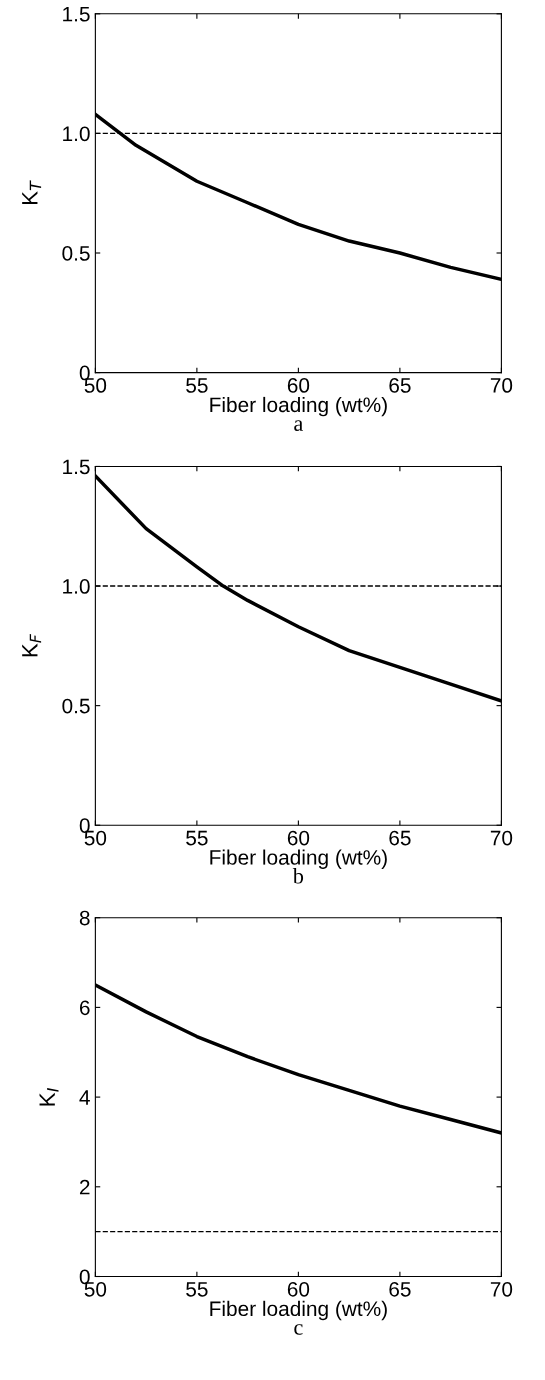 This screenshot has height=1380, width=545. Describe the element at coordinates (84, 1187) in the screenshot. I see `y-tick-label: 2` at that location.